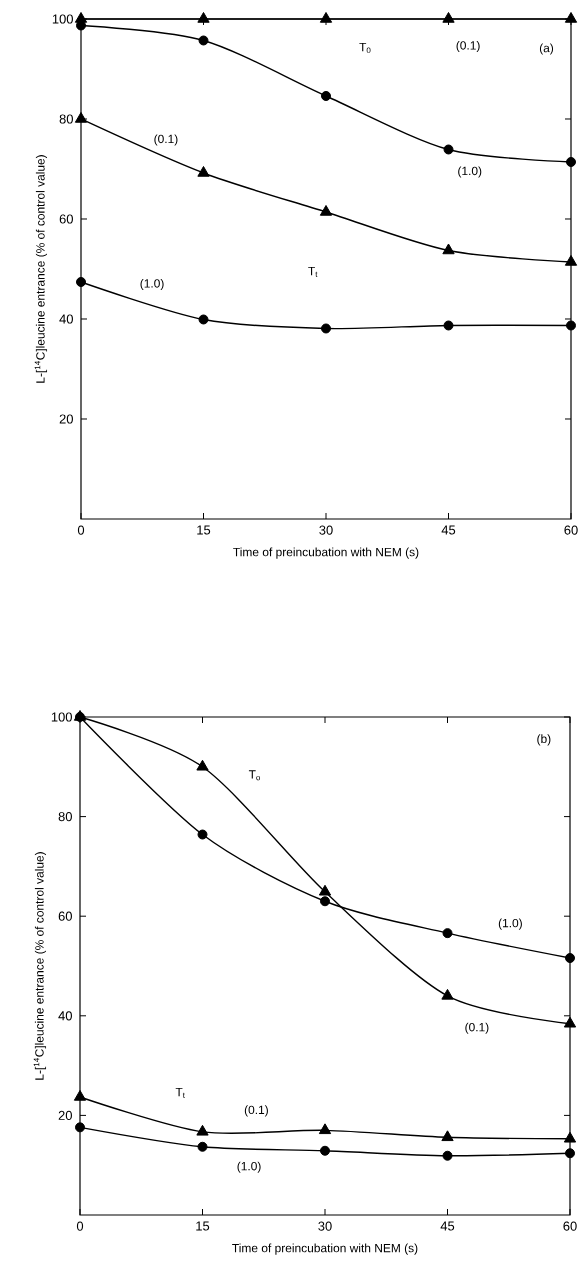 Image resolution: width=581 pixels, height=1262 pixels. I want to click on annotation: (b), so click(544, 740).